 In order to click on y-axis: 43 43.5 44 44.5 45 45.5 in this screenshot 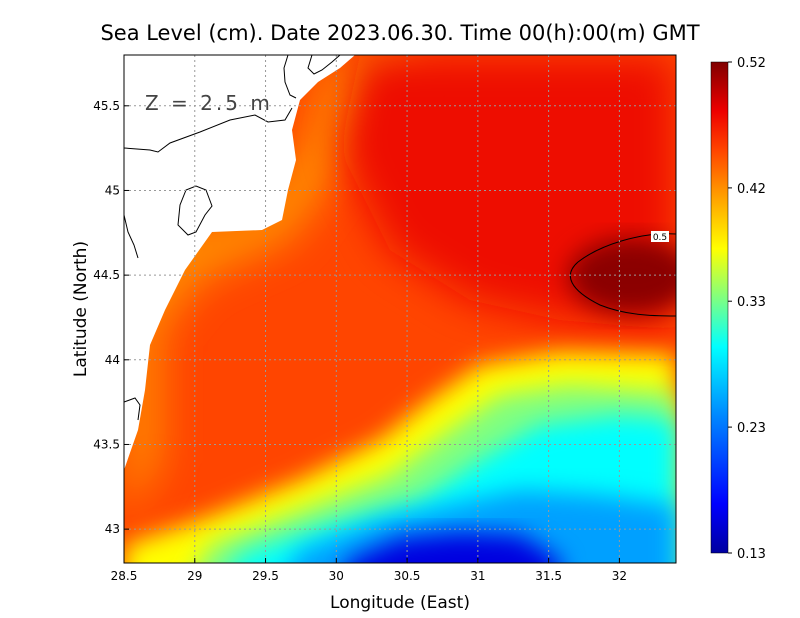, I will do `click(111, 317)`.